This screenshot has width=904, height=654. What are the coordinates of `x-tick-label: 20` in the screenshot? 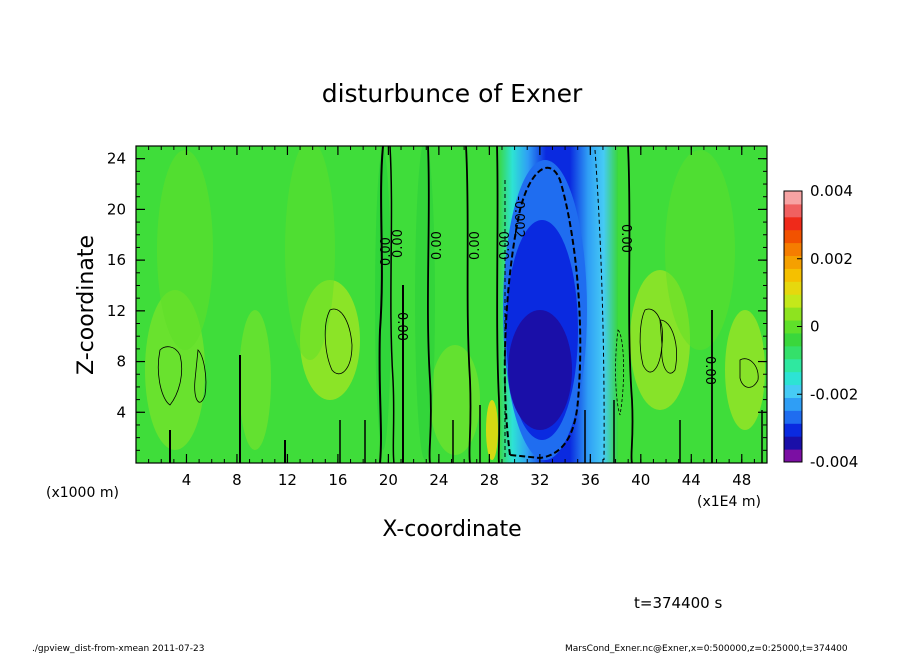 It's located at (388, 480).